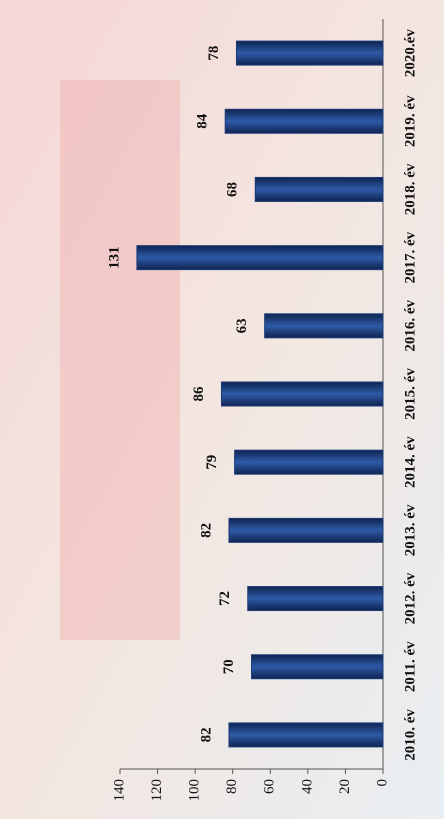 This screenshot has width=444, height=824. I want to click on x-tick-label: 2016. év, so click(410, 325).